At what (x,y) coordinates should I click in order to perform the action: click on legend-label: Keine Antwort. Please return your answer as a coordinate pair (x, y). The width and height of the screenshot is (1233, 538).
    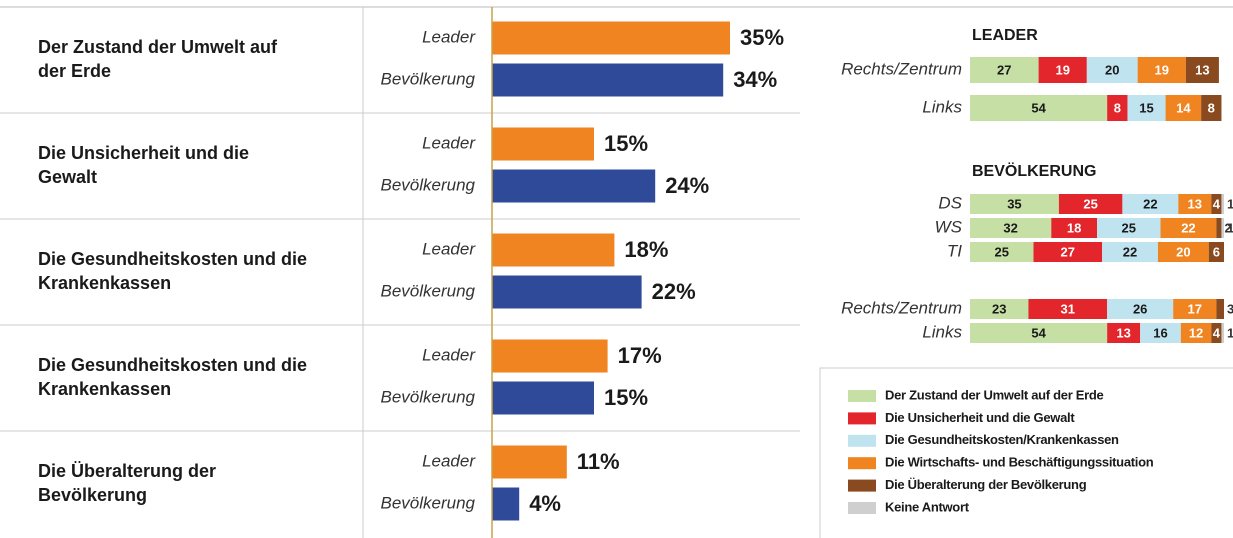
    Looking at the image, I should click on (927, 506).